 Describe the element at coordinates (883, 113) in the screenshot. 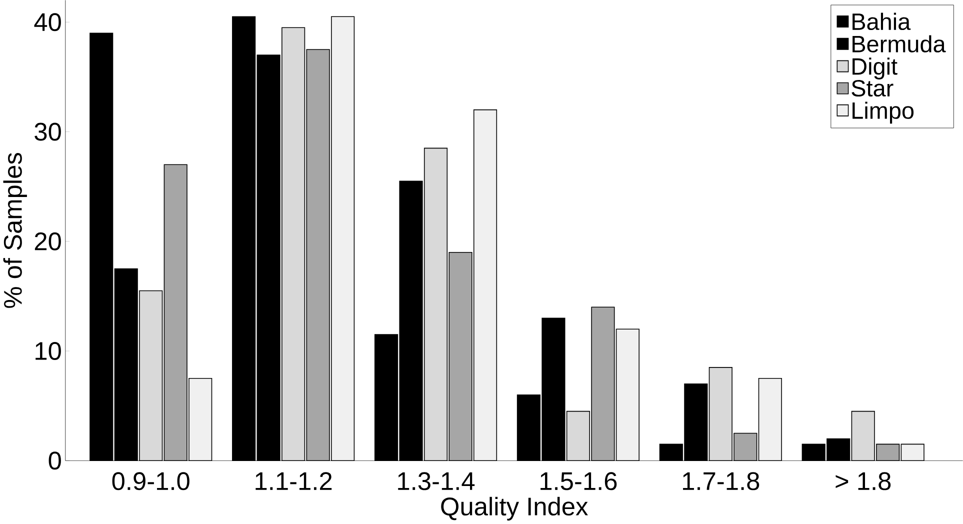

I see `legend-label: Limpo` at that location.